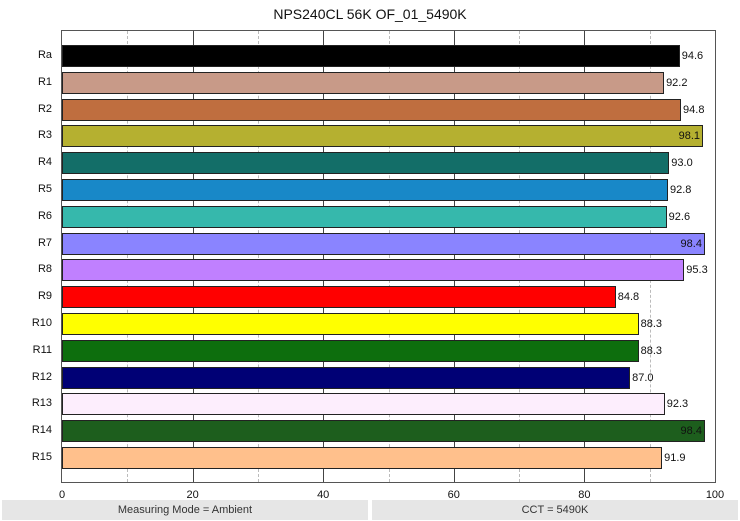 This screenshot has height=521, width=740. What do you see at coordinates (41, 457) in the screenshot?
I see `category-label: R15` at bounding box center [41, 457].